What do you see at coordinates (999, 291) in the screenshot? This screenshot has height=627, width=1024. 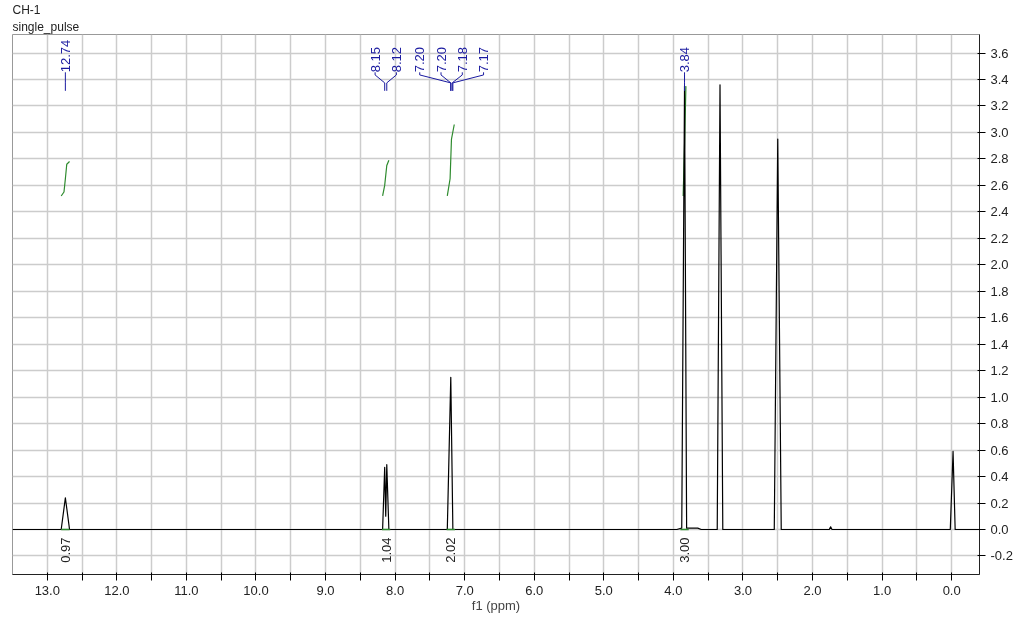 I see `y-tick-label: 1.8` at bounding box center [999, 291].